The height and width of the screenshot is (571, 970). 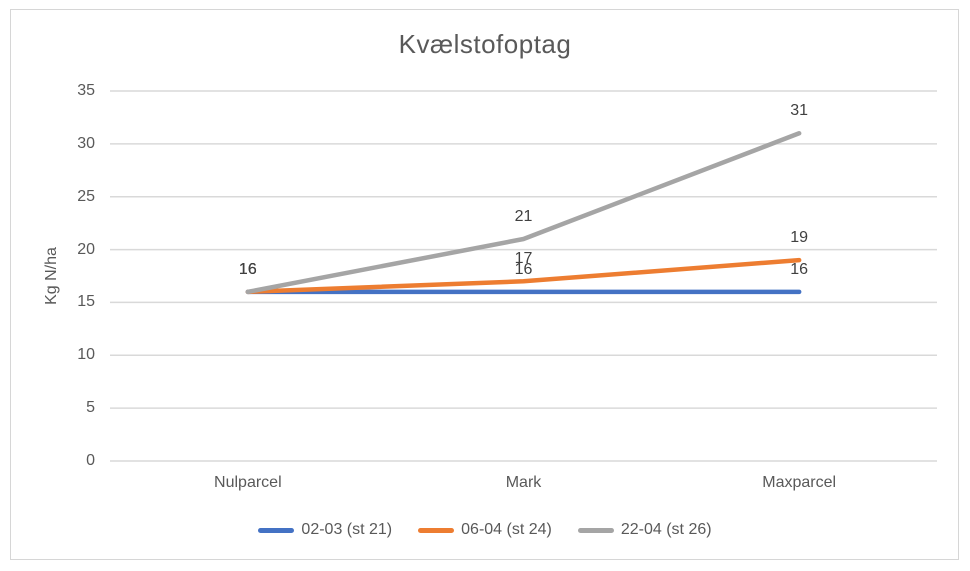 I want to click on legend-label: 22-04 (st 26), so click(x=666, y=529).